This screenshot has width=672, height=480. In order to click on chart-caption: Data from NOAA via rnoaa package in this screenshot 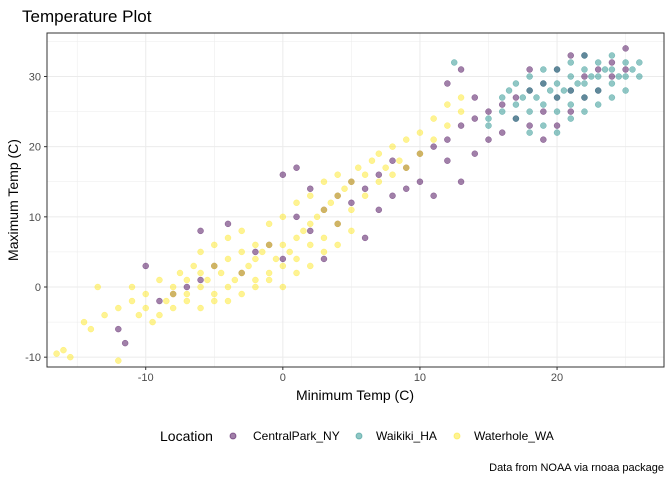, I will do `click(576, 468)`.